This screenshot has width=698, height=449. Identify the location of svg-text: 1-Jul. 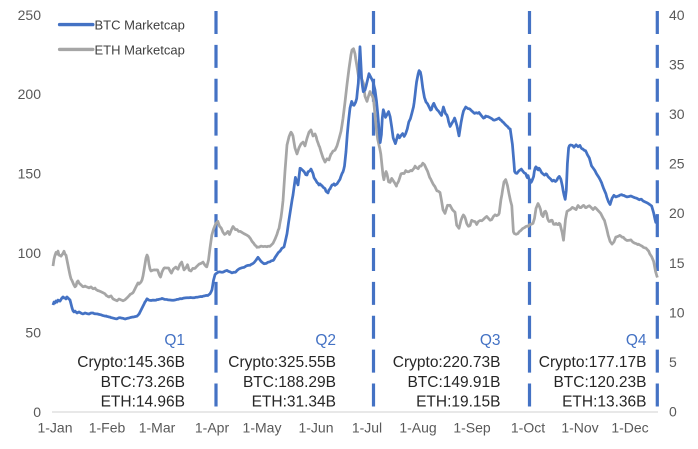
(367, 427).